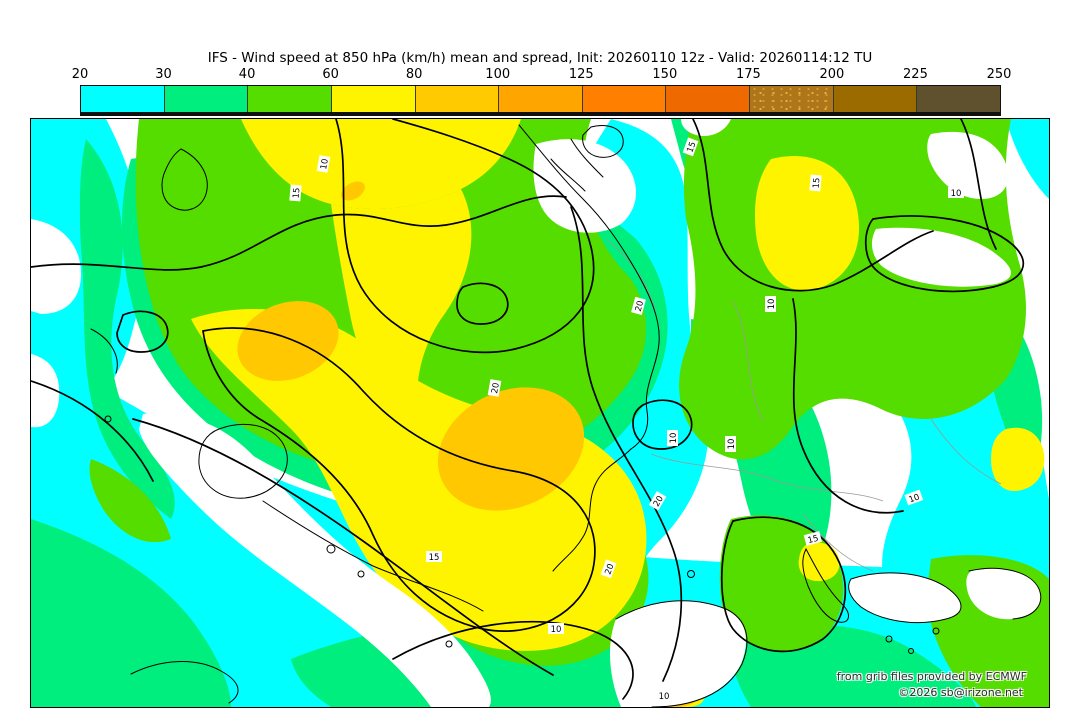 The image size is (1080, 718). What do you see at coordinates (330, 74) in the screenshot?
I see `colorbar-tick: 60` at bounding box center [330, 74].